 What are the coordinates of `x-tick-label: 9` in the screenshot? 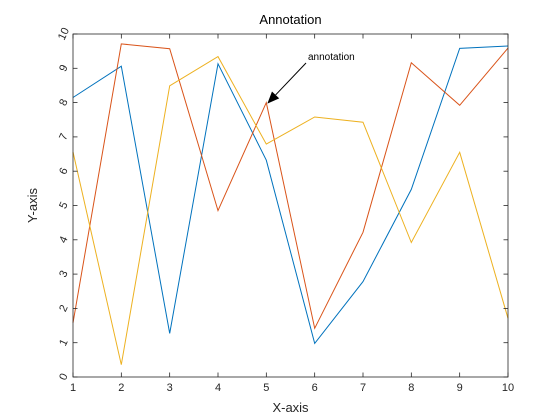 It's located at (460, 388).